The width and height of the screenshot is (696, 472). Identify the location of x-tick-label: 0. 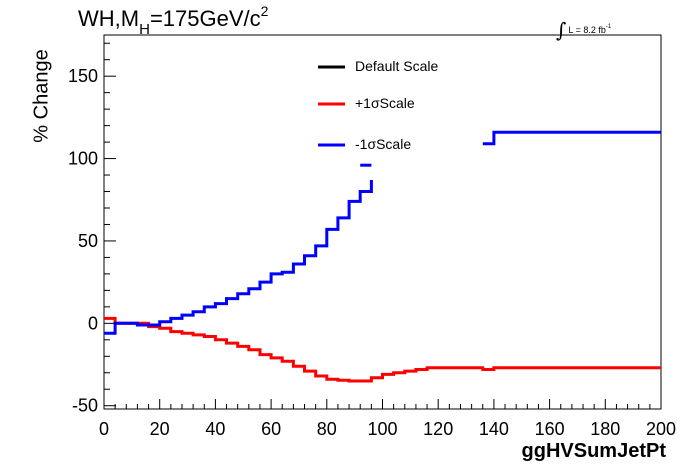
(104, 429).